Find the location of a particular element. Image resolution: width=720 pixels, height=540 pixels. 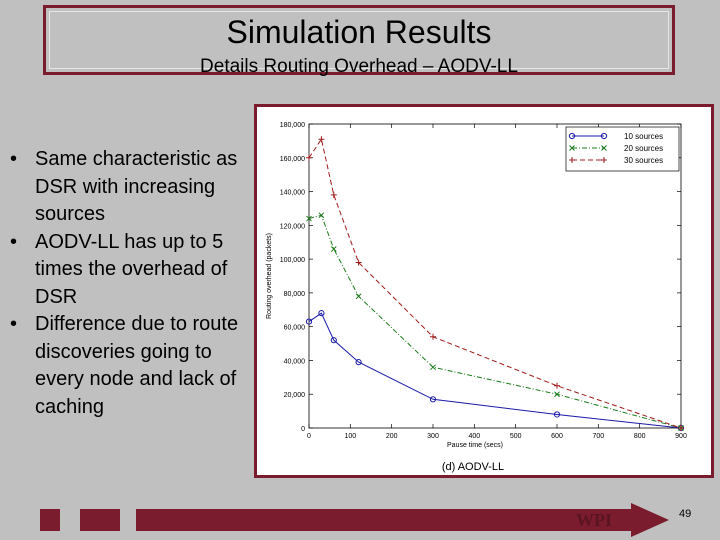

x-tick-label: 900 is located at coordinates (681, 436).